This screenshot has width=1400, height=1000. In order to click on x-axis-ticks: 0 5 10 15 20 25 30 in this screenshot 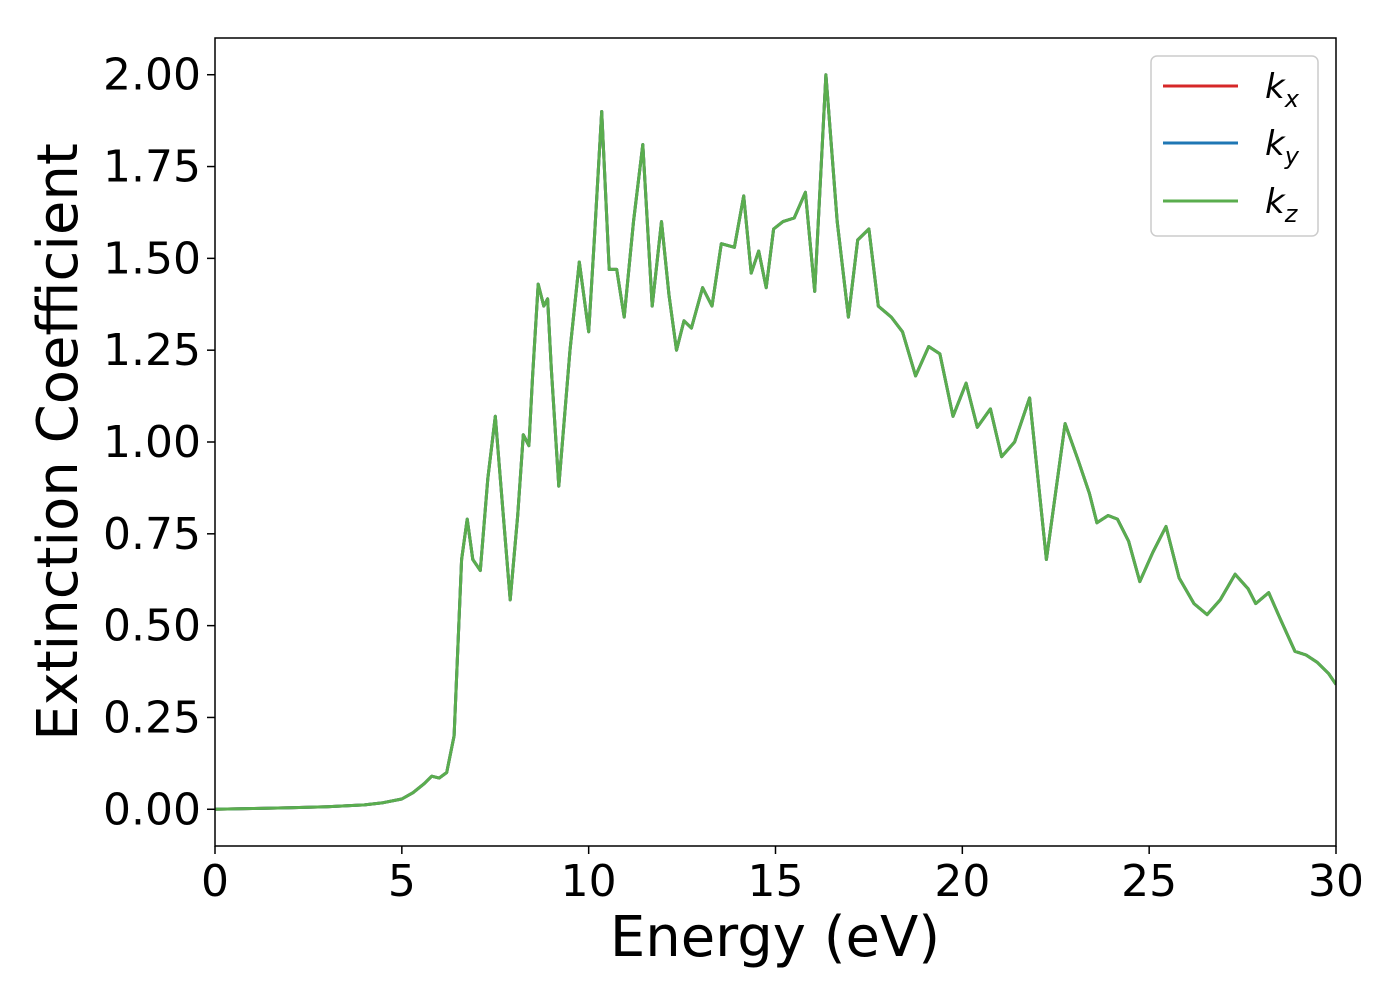, I will do `click(782, 876)`.